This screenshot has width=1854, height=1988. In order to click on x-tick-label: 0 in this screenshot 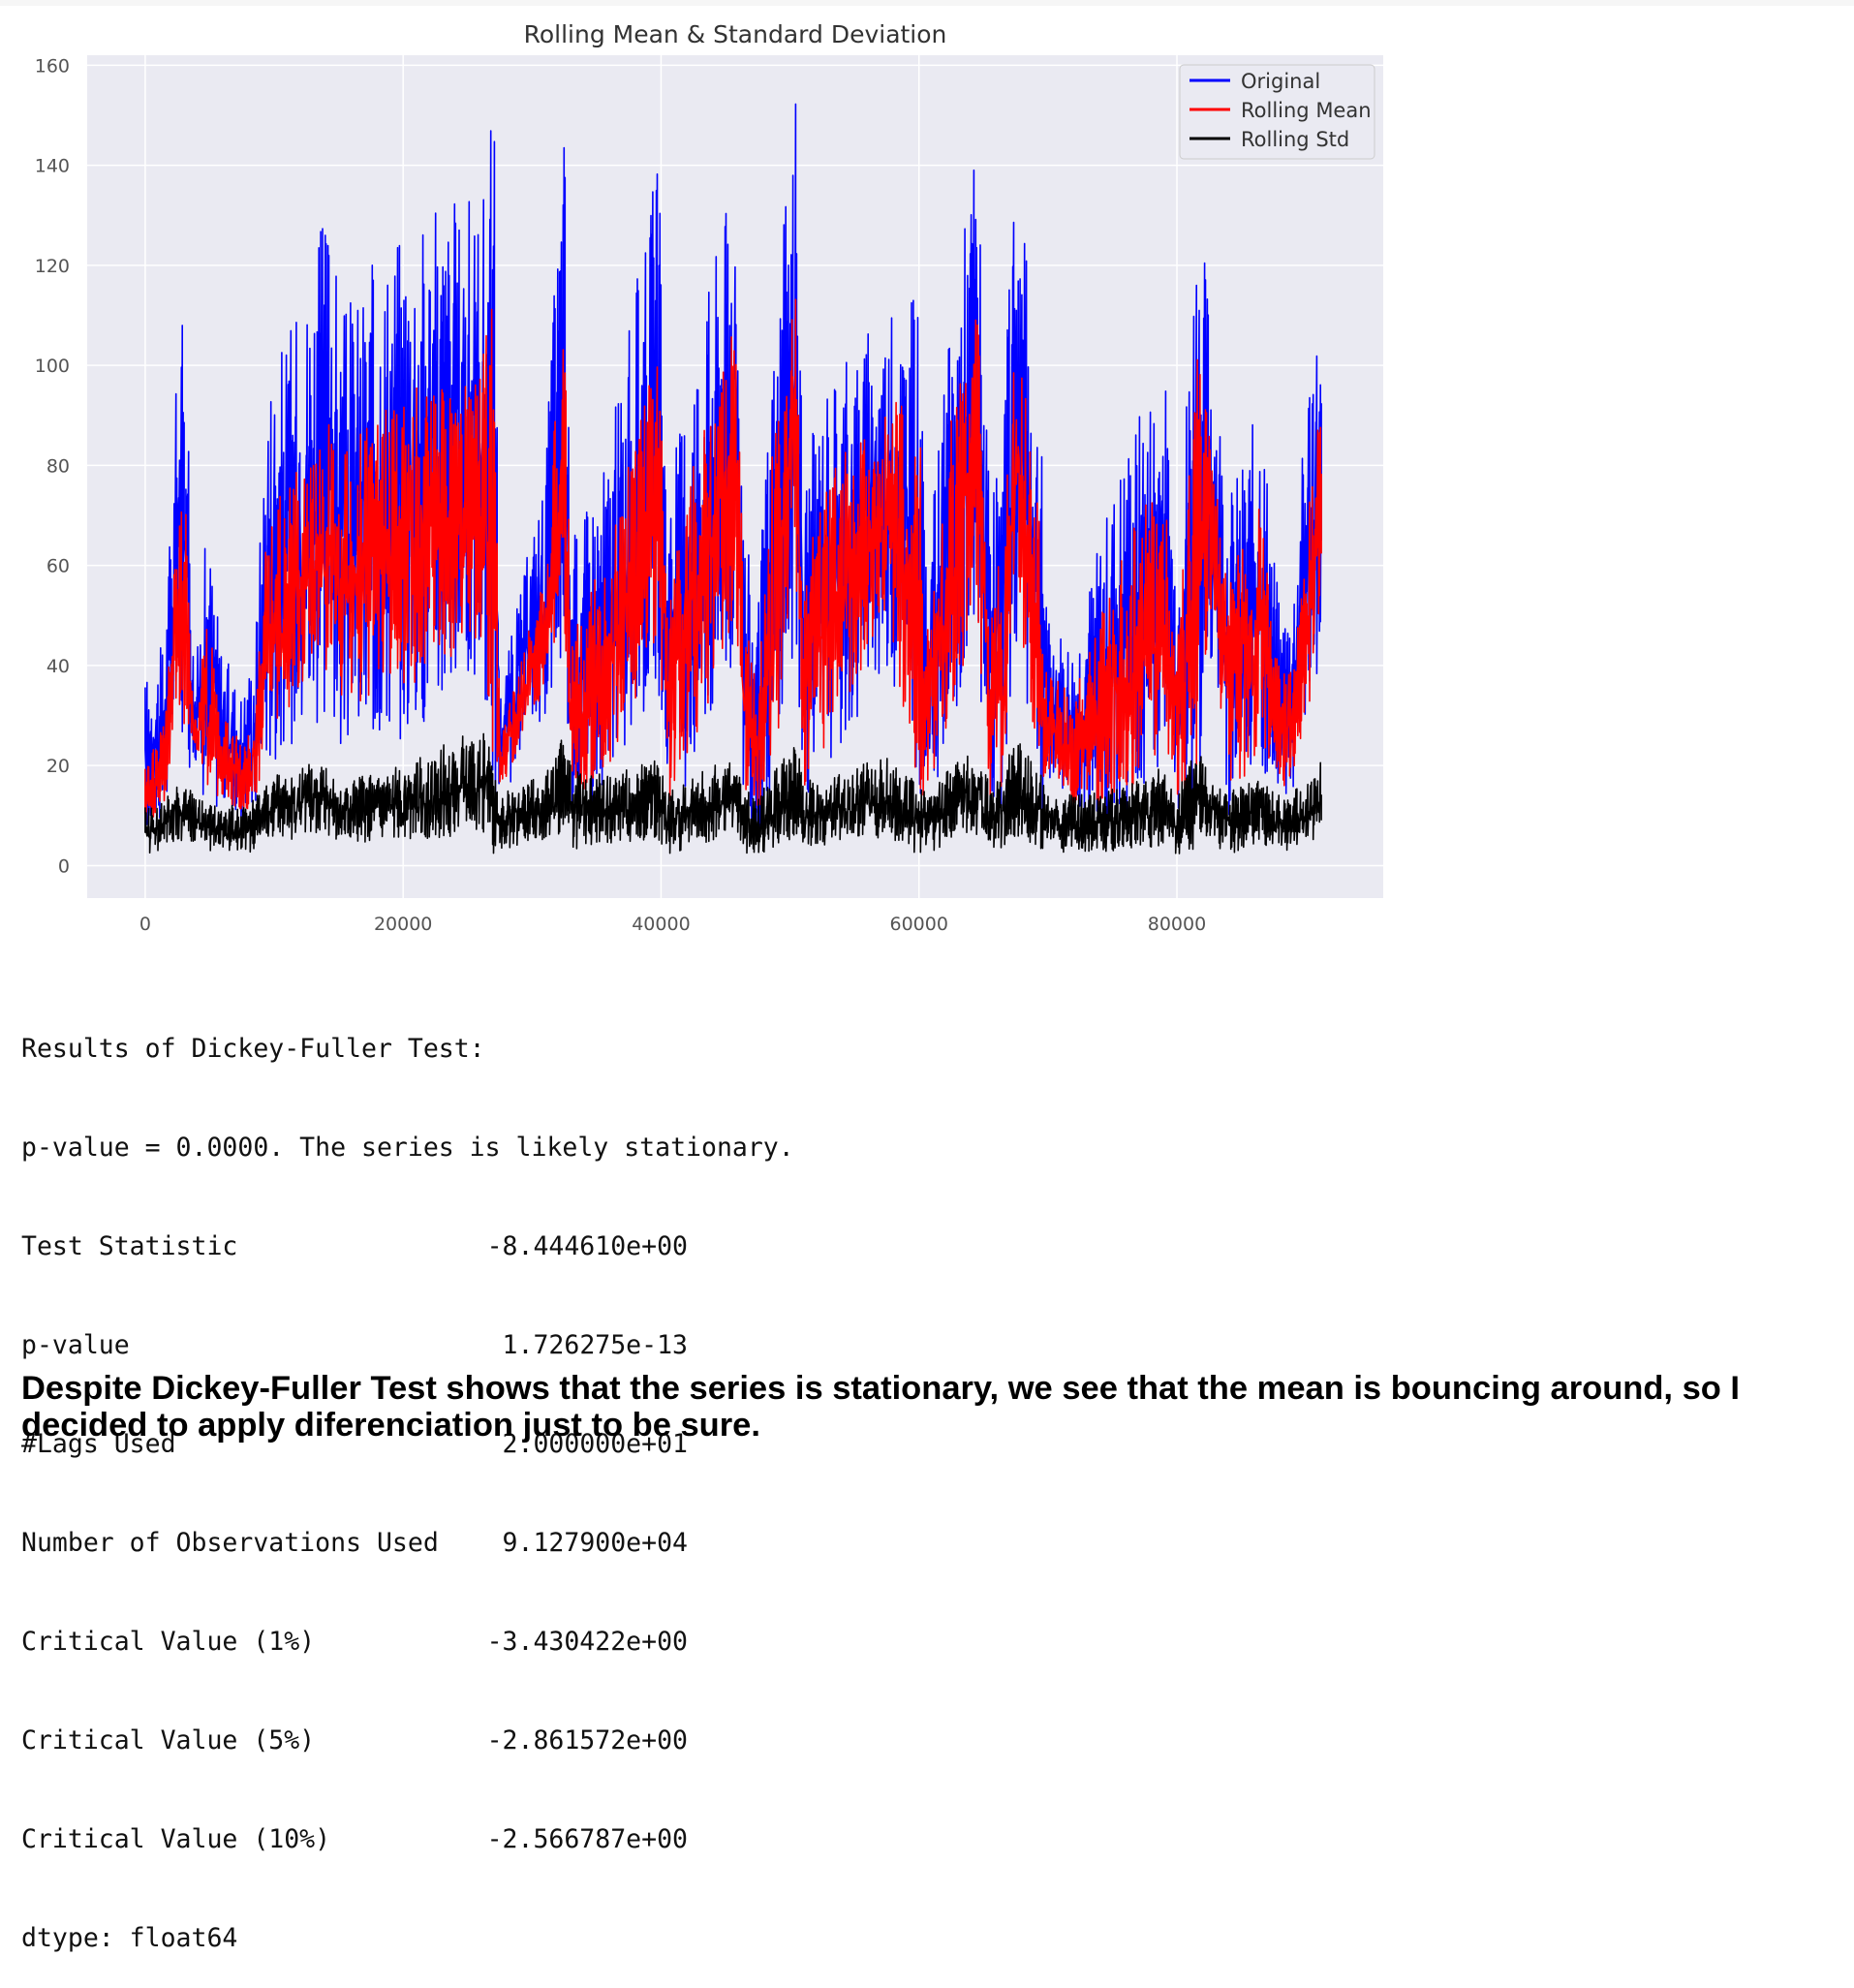, I will do `click(145, 924)`.